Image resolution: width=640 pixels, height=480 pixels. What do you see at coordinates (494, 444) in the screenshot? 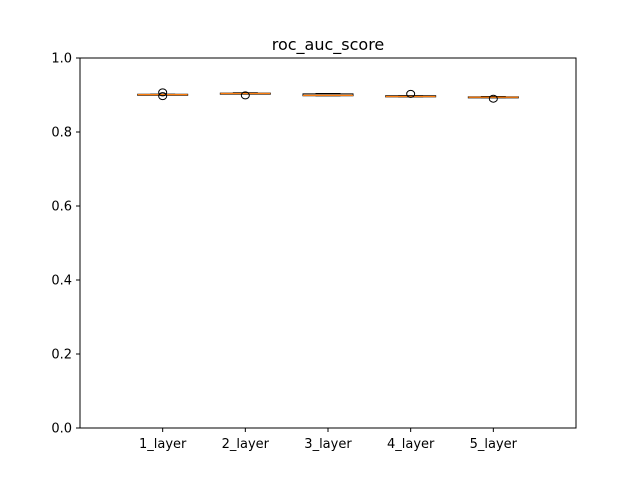
I see `x-tick-label: 5_layer` at bounding box center [494, 444].